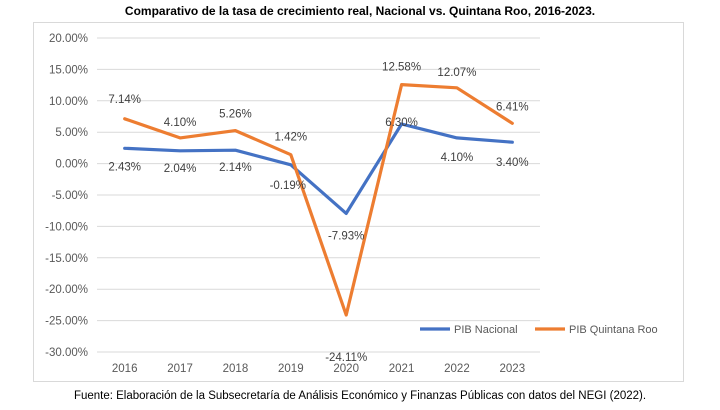  I want to click on data-label: 12.07%, so click(456, 73).